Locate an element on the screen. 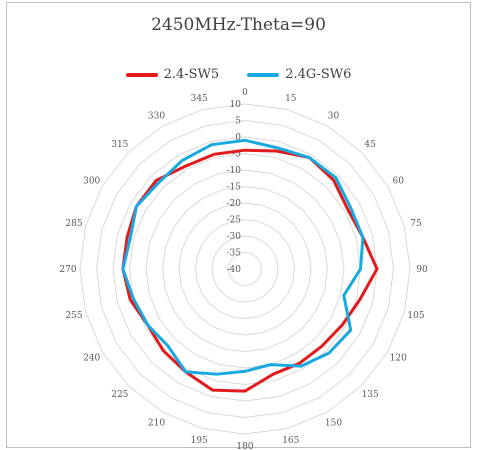 The height and width of the screenshot is (450, 479). angle-label: 315 is located at coordinates (119, 145).